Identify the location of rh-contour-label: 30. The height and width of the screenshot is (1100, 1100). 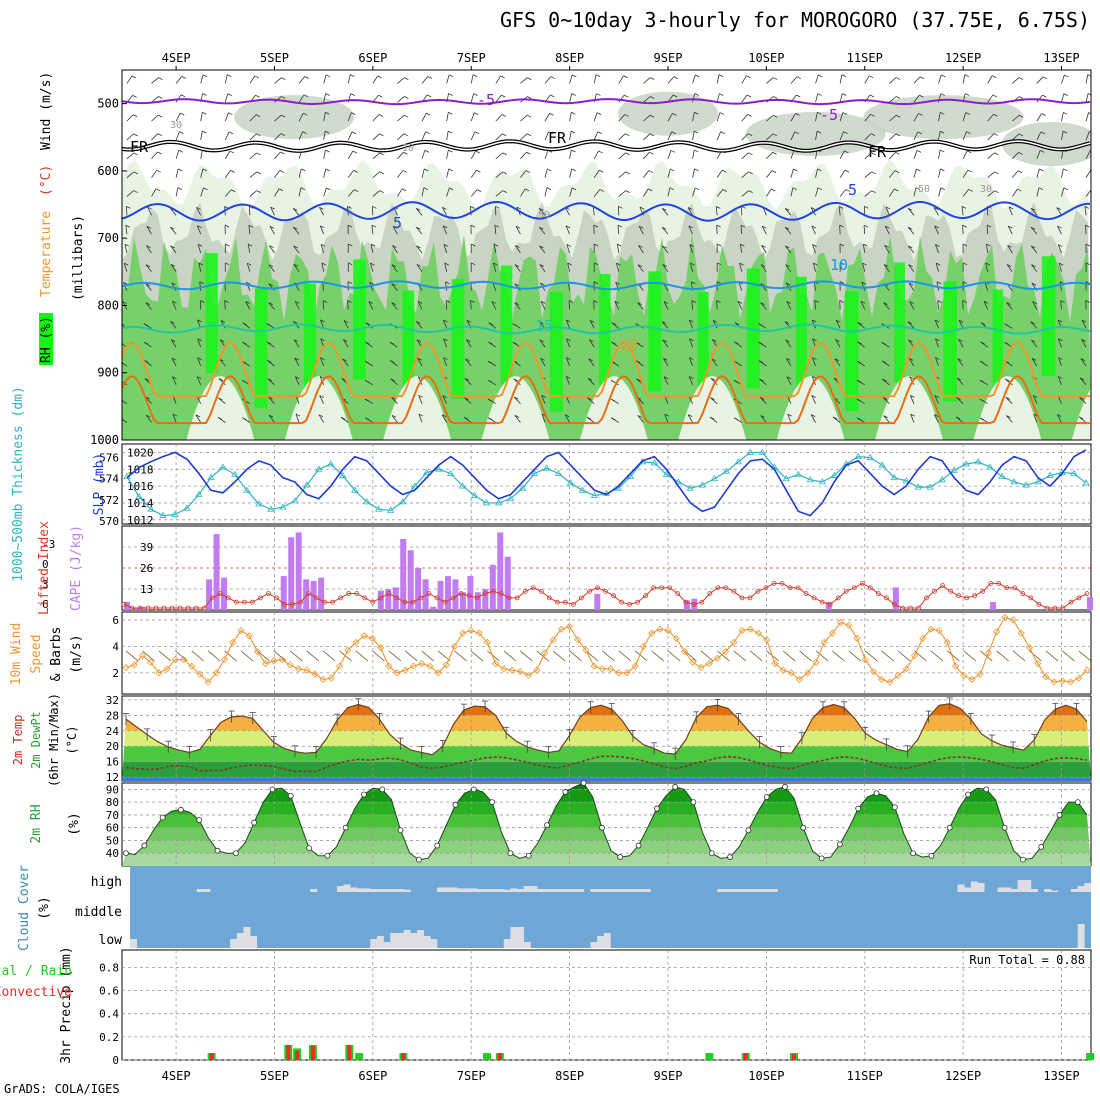
(986, 189).